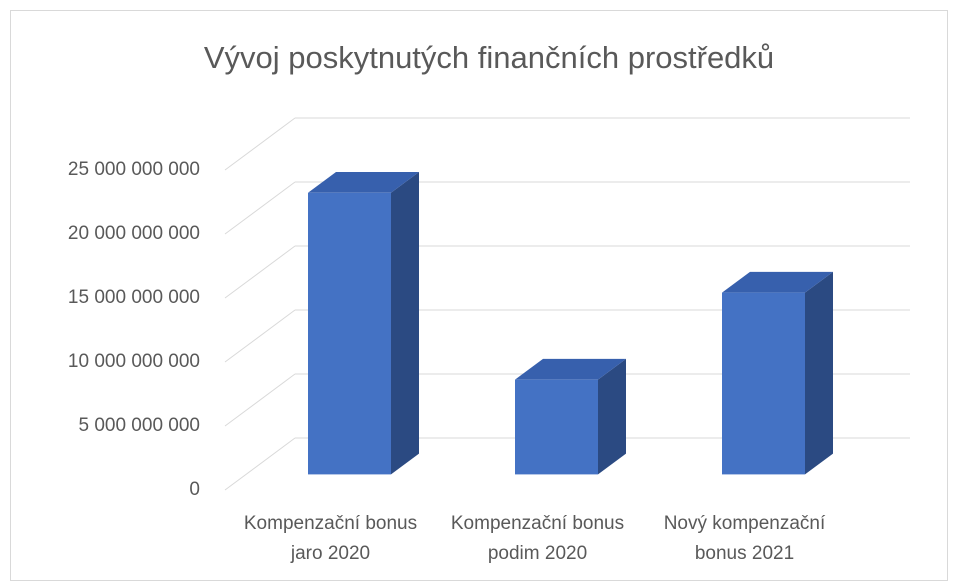 Image resolution: width=958 pixels, height=581 pixels. I want to click on y-tick-label: 25 000 000 000, so click(134, 169).